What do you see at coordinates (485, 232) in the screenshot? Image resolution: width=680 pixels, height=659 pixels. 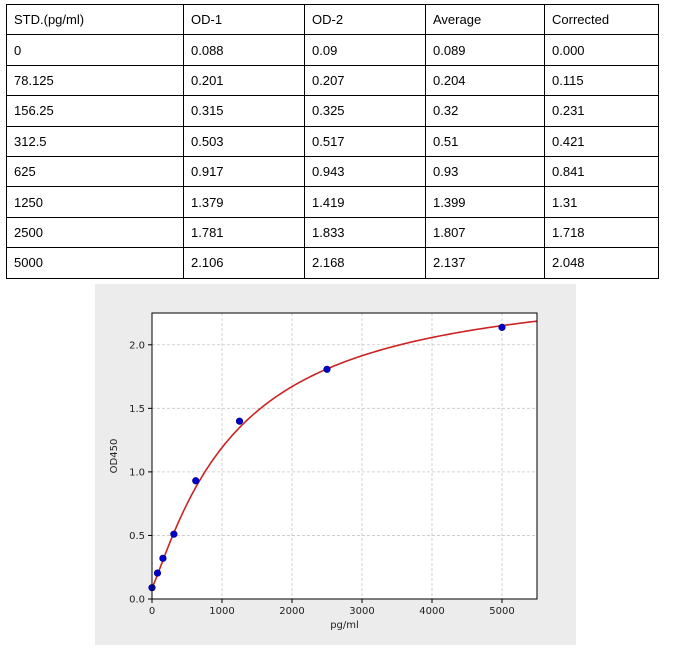 I see `table-cell: 1.807` at bounding box center [485, 232].